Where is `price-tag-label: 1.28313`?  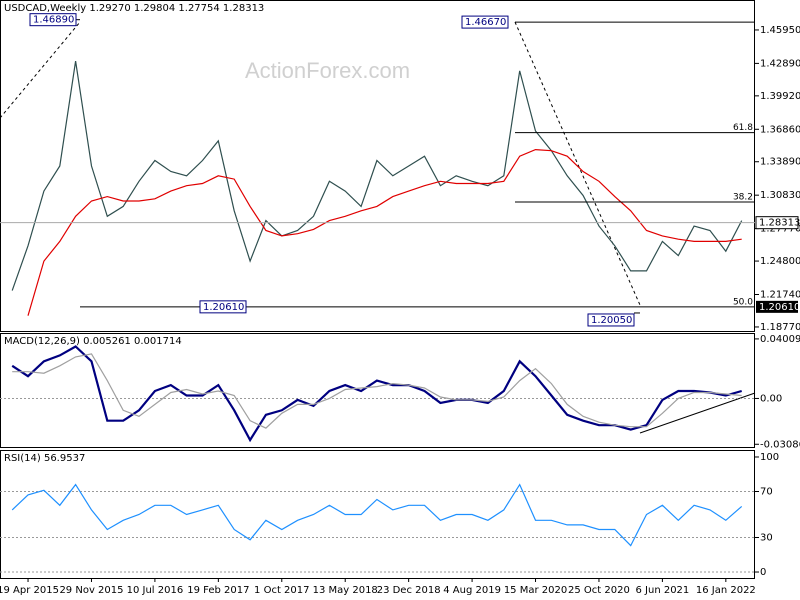 price-tag-label: 1.28313 is located at coordinates (779, 223).